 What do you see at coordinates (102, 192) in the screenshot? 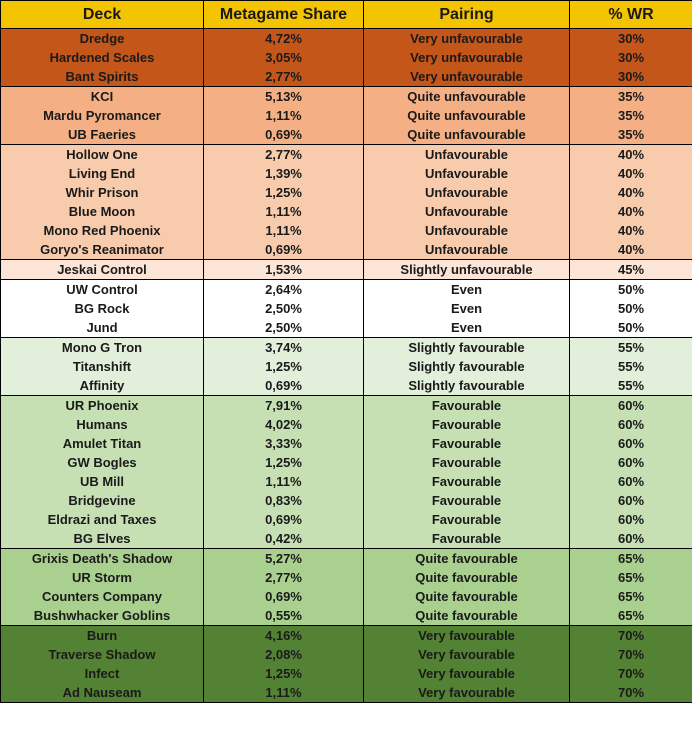
I see `deck-name-cell: Whir Prison` at bounding box center [102, 192].